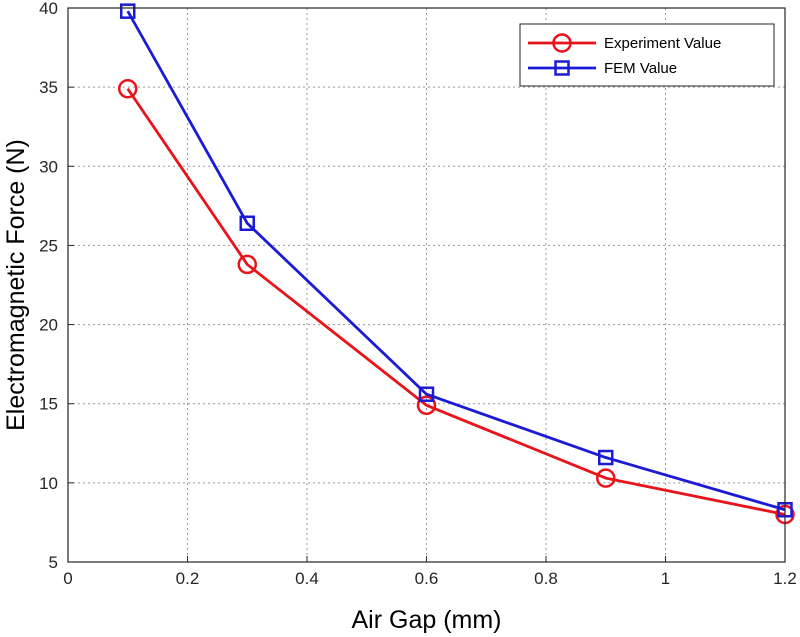 The image size is (800, 637). Describe the element at coordinates (48, 483) in the screenshot. I see `y-tick-label: 10` at that location.